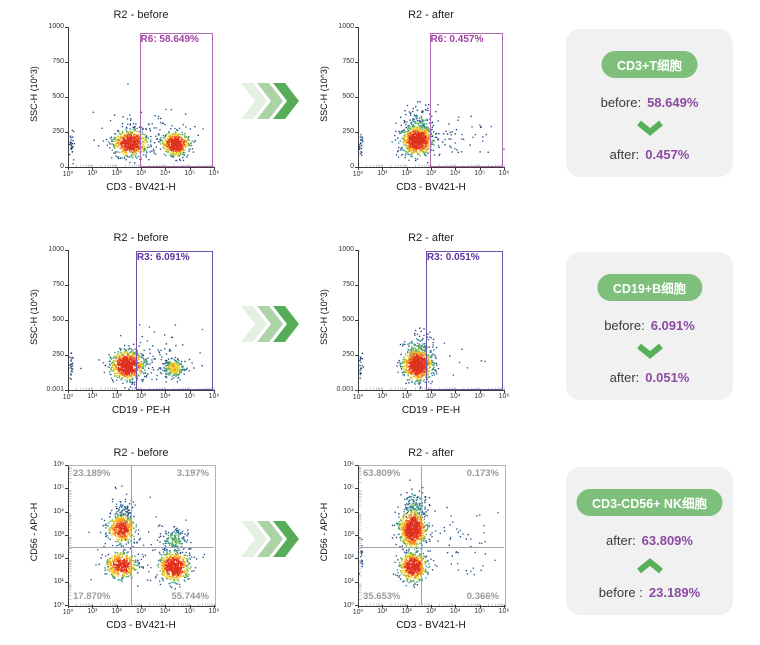 Image resolution: width=760 pixels, height=645 pixels. Describe the element at coordinates (58, 464) in the screenshot. I see `y-tick-label: 10⁶` at that location.